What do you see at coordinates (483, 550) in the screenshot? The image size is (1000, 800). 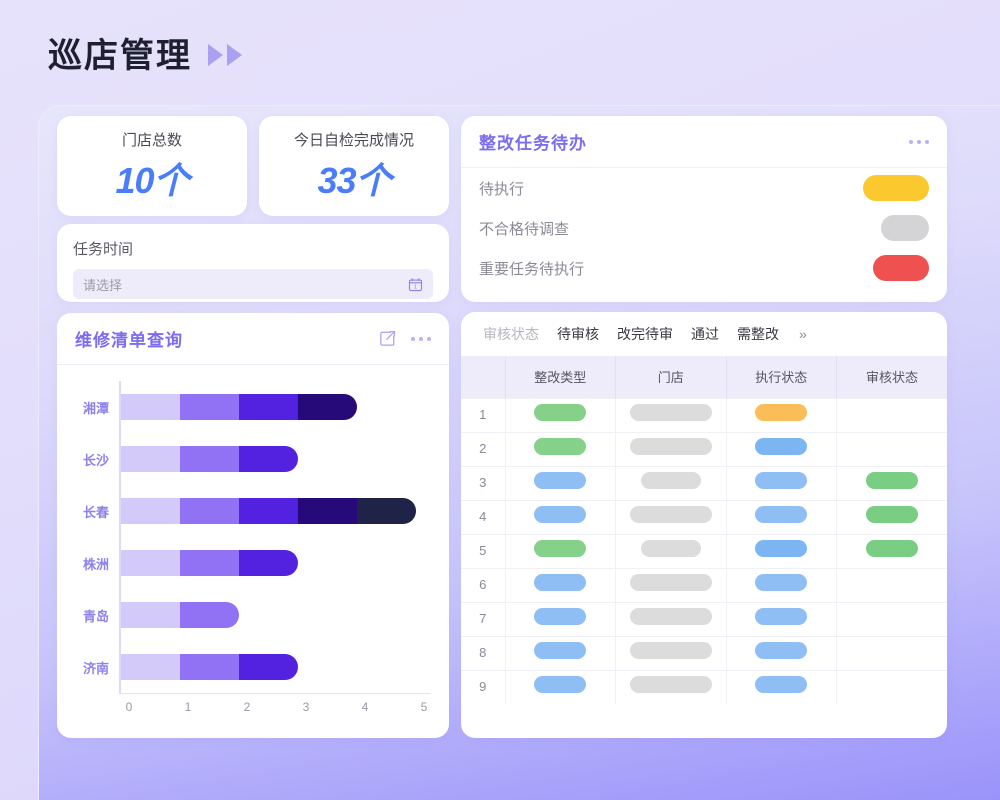 I see `table-cell-index: 5` at bounding box center [483, 550].